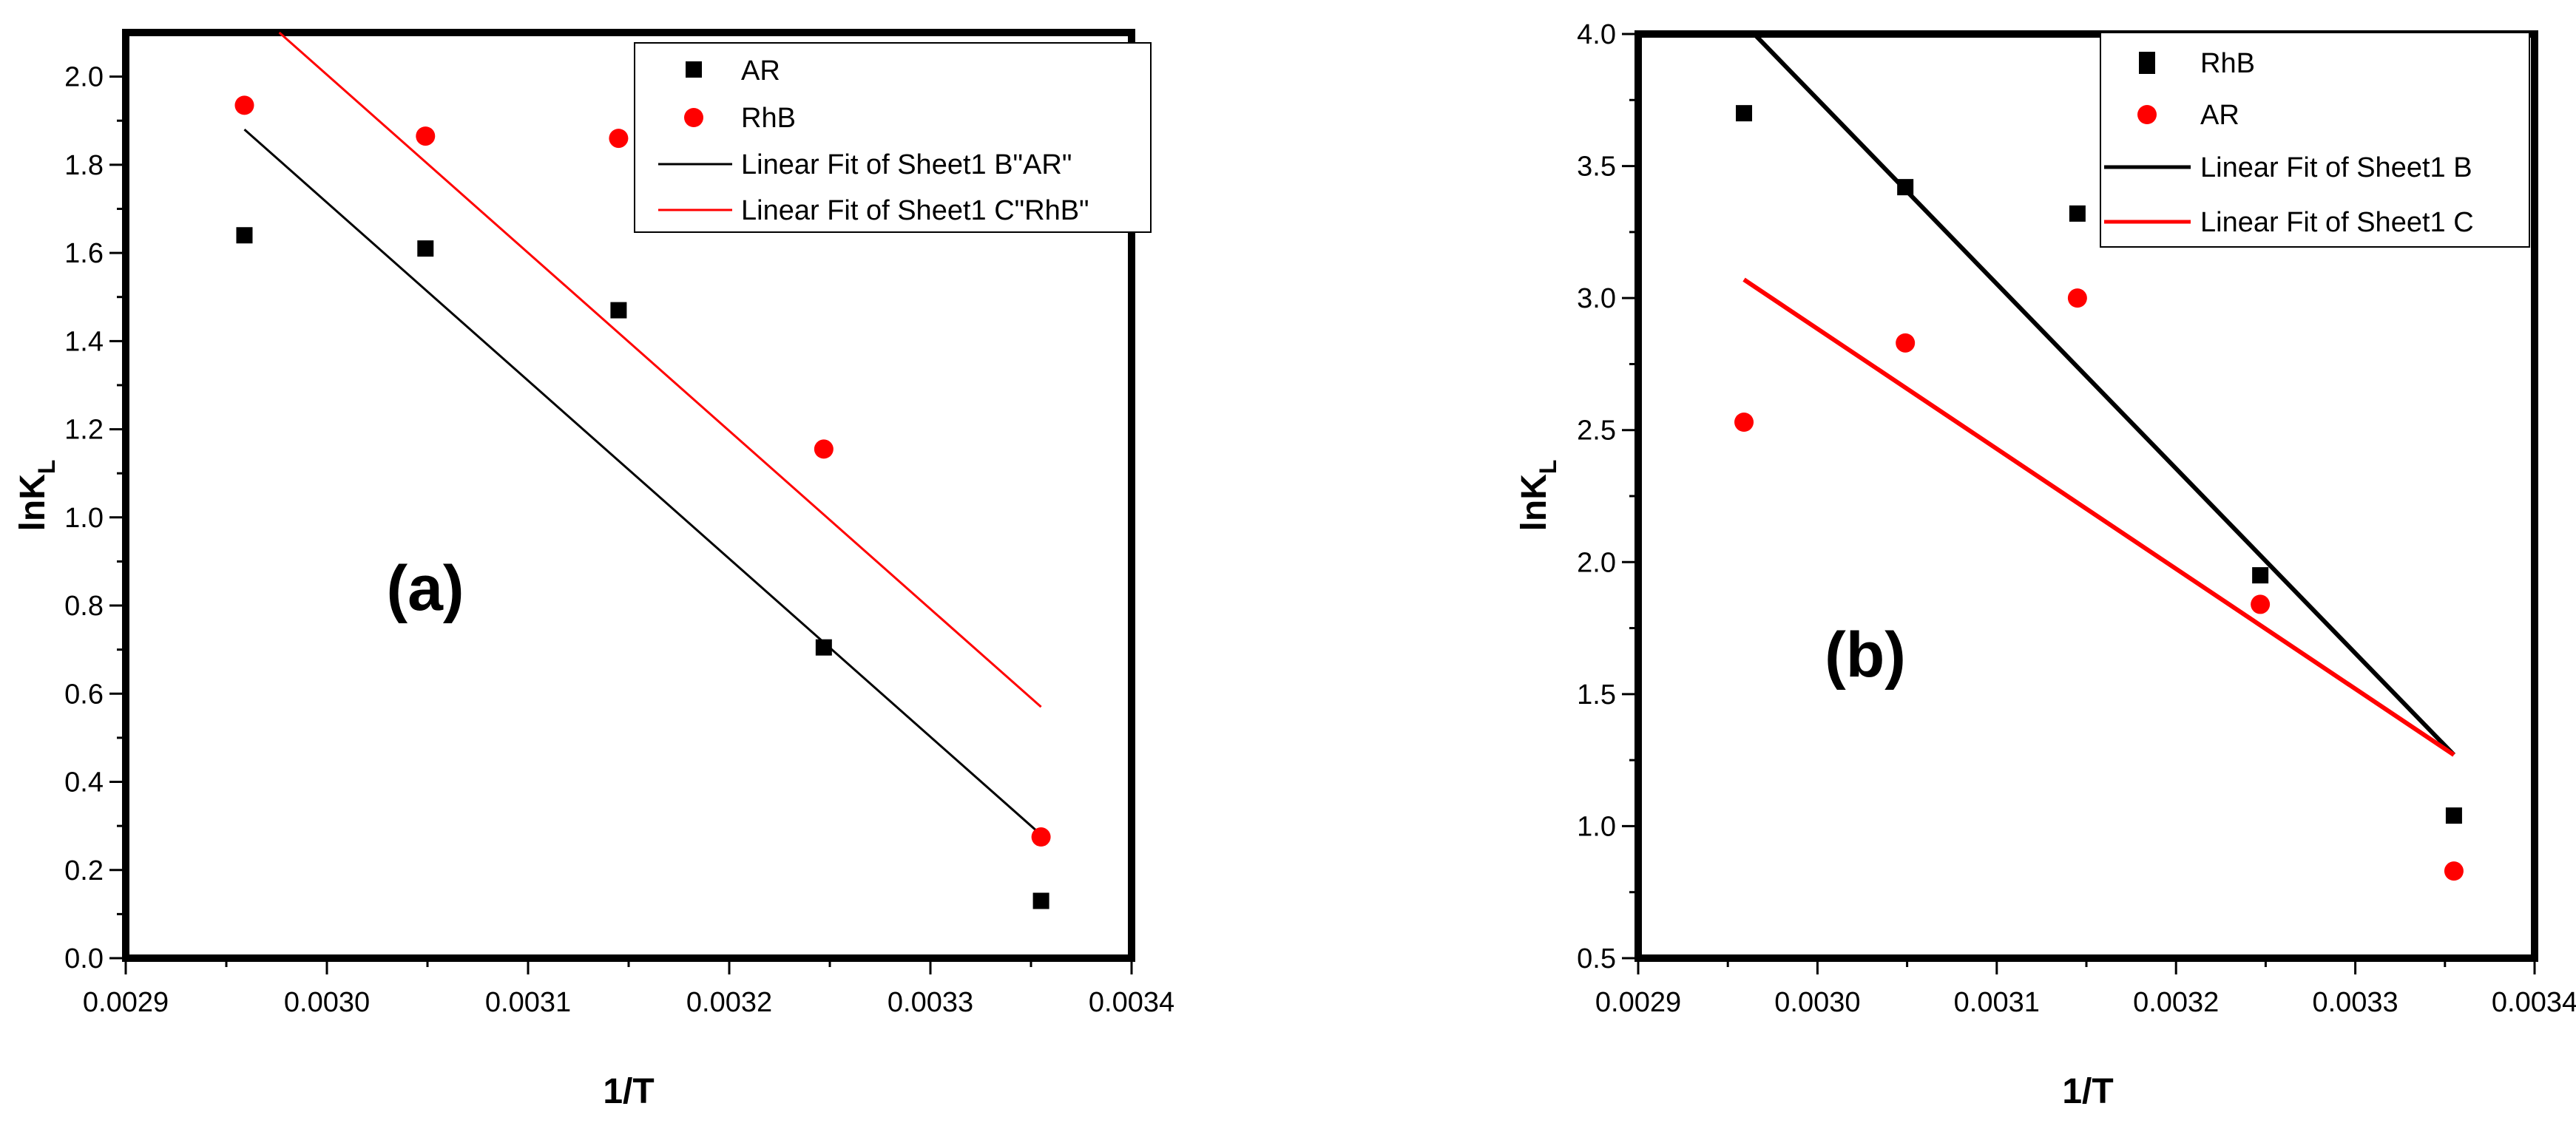  Describe the element at coordinates (327, 1003) in the screenshot. I see `x-tick-label-a-1: 0.0030` at that location.